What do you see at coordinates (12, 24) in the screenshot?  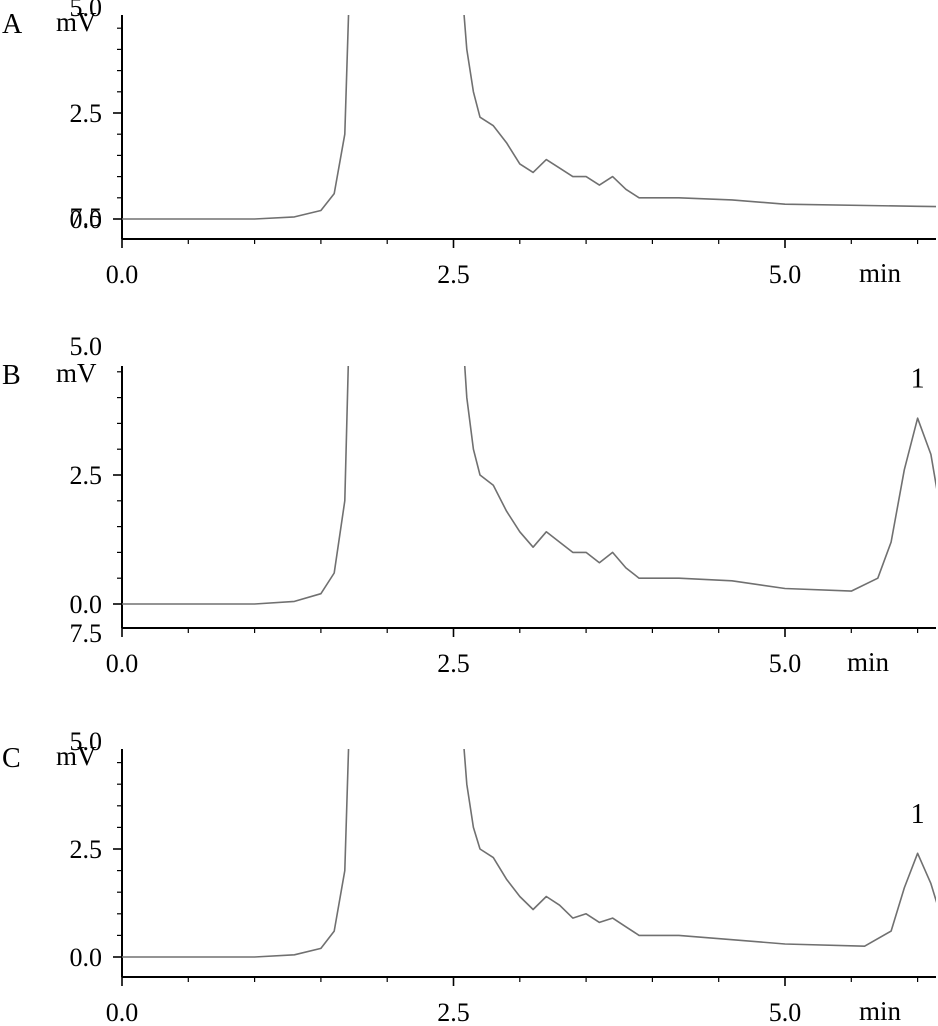 I see `panel-label: A` at bounding box center [12, 24].